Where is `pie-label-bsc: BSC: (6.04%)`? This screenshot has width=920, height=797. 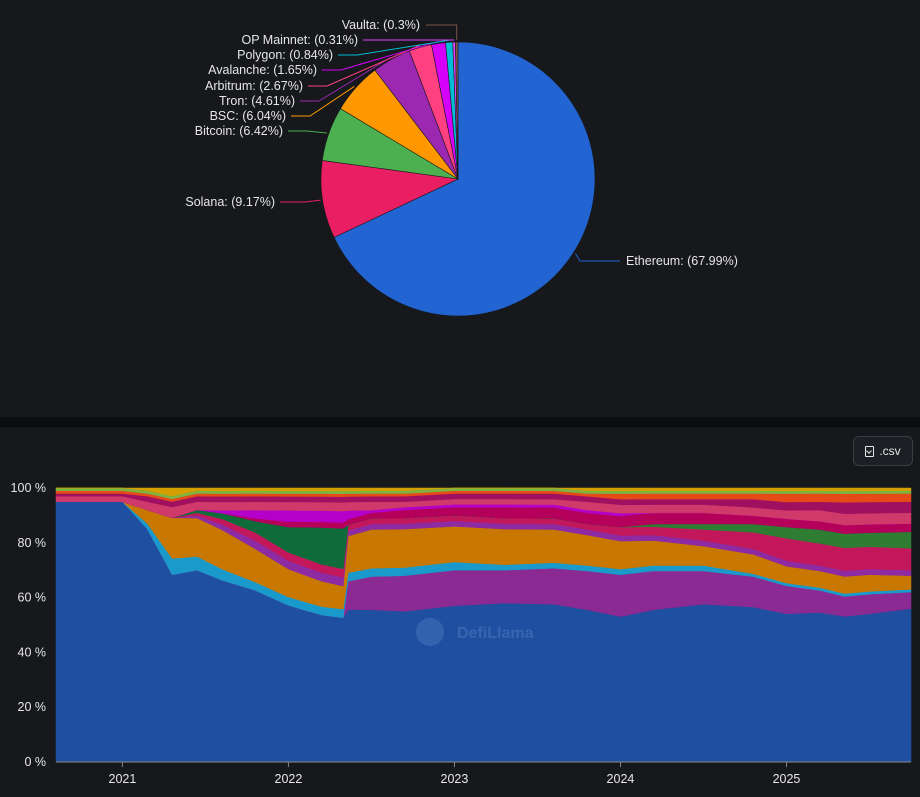
pie-label-bsc: BSC: (6.04%) is located at coordinates (248, 116).